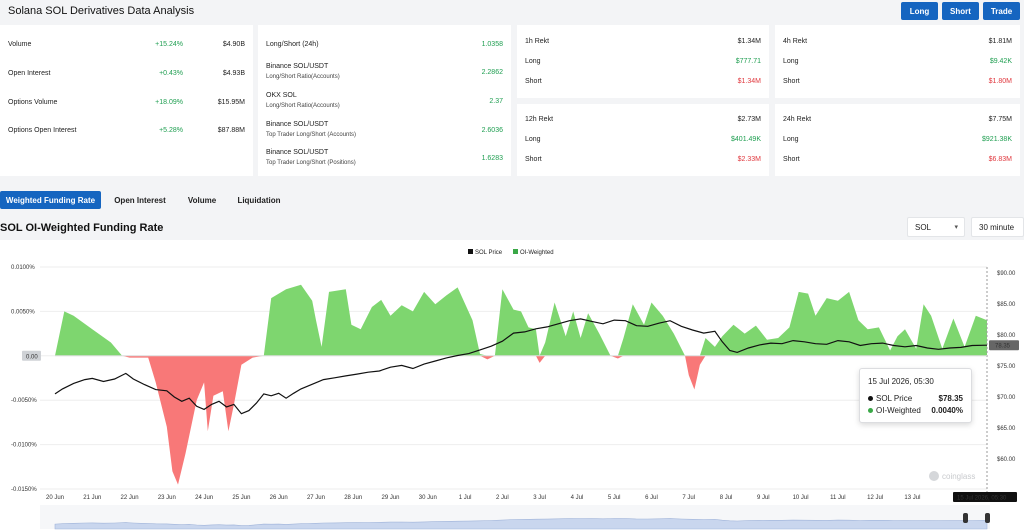  I want to click on rekt-card-4h: 4h Rekt $1.81M Long $9.42K Short $1.80M, so click(897, 61).